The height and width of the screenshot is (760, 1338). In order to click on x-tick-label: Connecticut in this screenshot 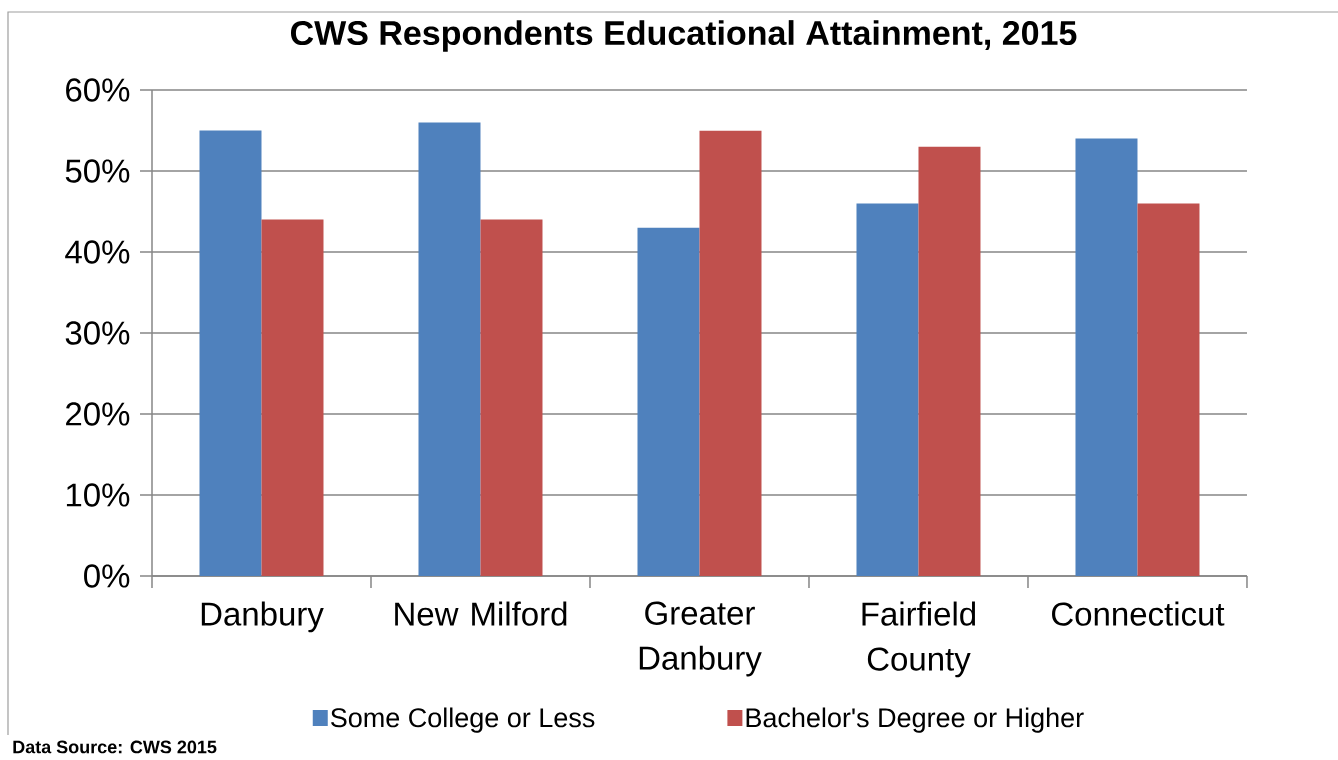, I will do `click(1138, 613)`.